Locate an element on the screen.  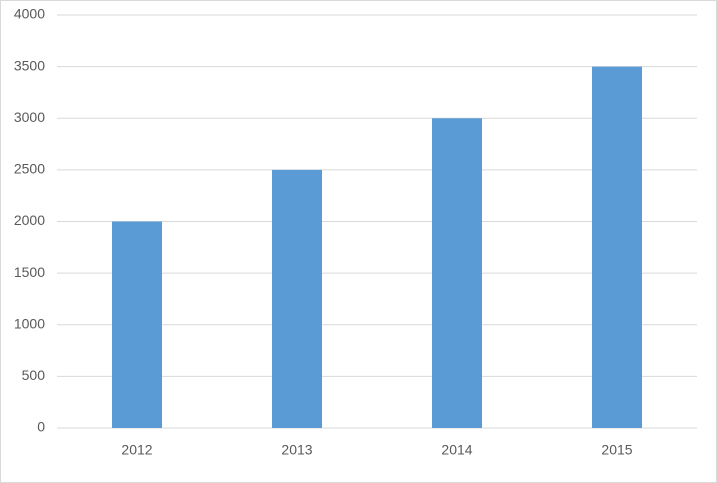
y-tick-label: 3000 is located at coordinates (29, 117).